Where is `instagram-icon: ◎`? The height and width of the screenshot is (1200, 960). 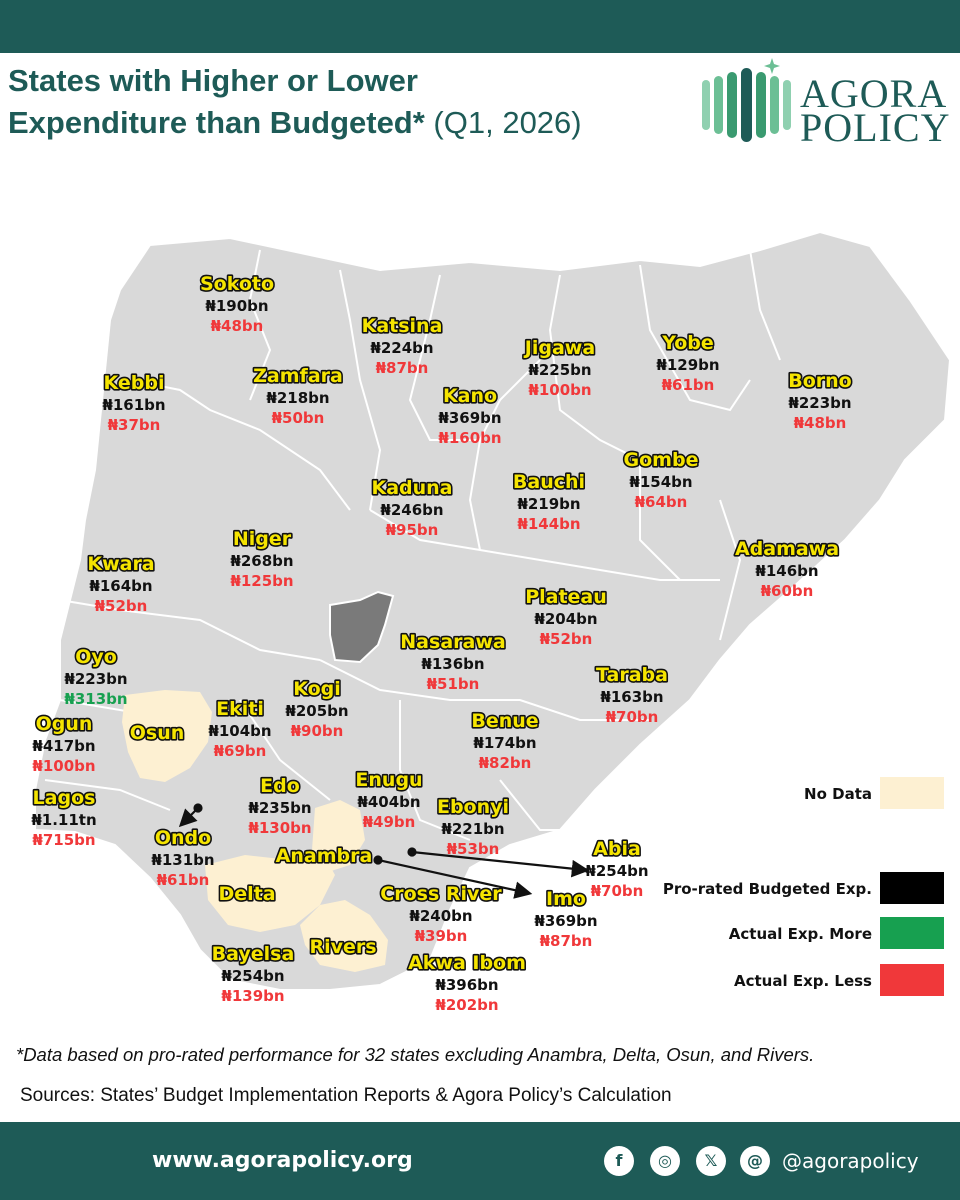 instagram-icon: ◎ is located at coordinates (665, 1161).